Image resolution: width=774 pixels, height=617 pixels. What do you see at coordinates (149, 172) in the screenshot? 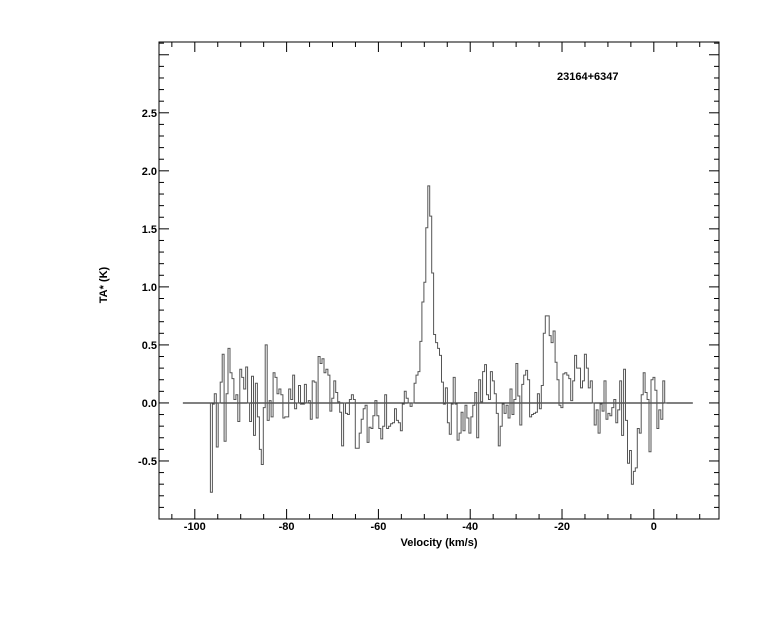
I see `y-tick-label: 2.0` at bounding box center [149, 172].